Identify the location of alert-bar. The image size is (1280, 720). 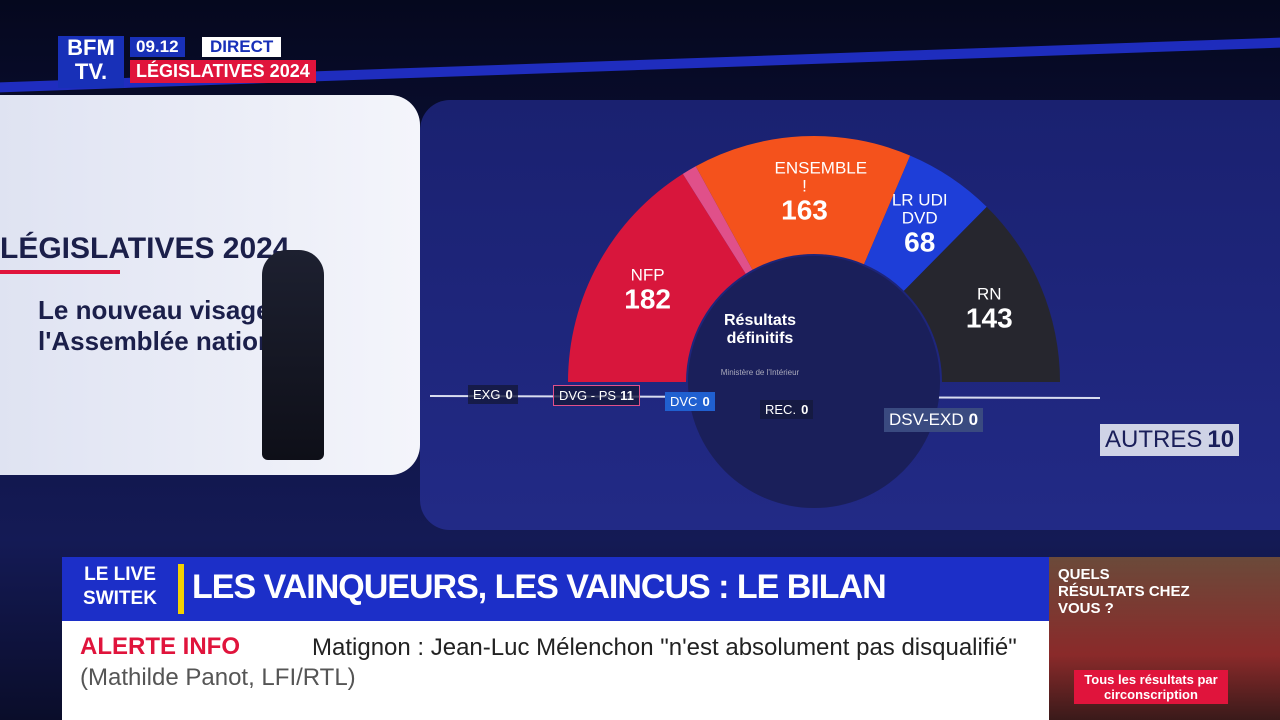
(555, 670).